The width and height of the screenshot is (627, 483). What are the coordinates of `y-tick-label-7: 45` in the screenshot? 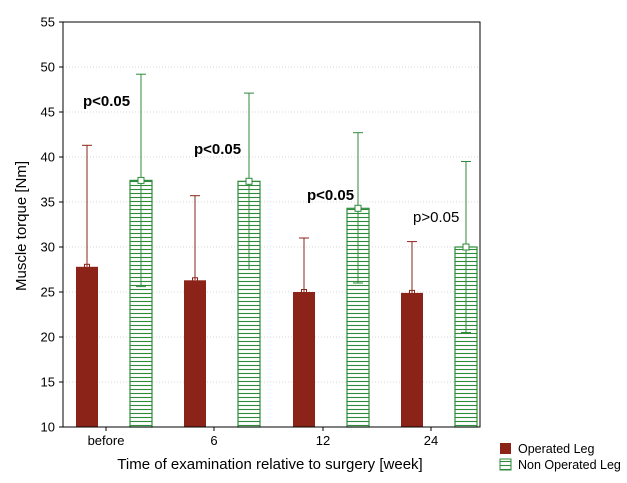 It's located at (48, 112).